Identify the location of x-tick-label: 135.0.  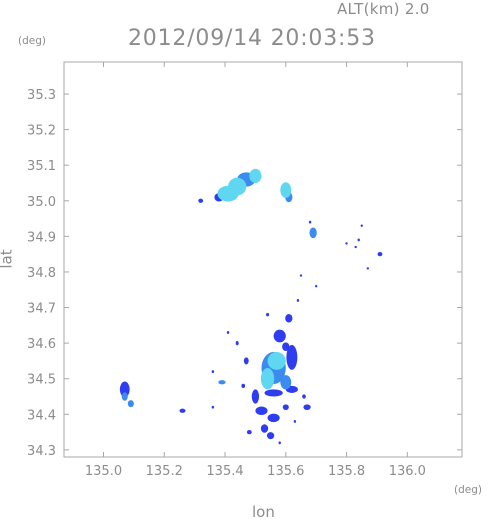
(103, 471).